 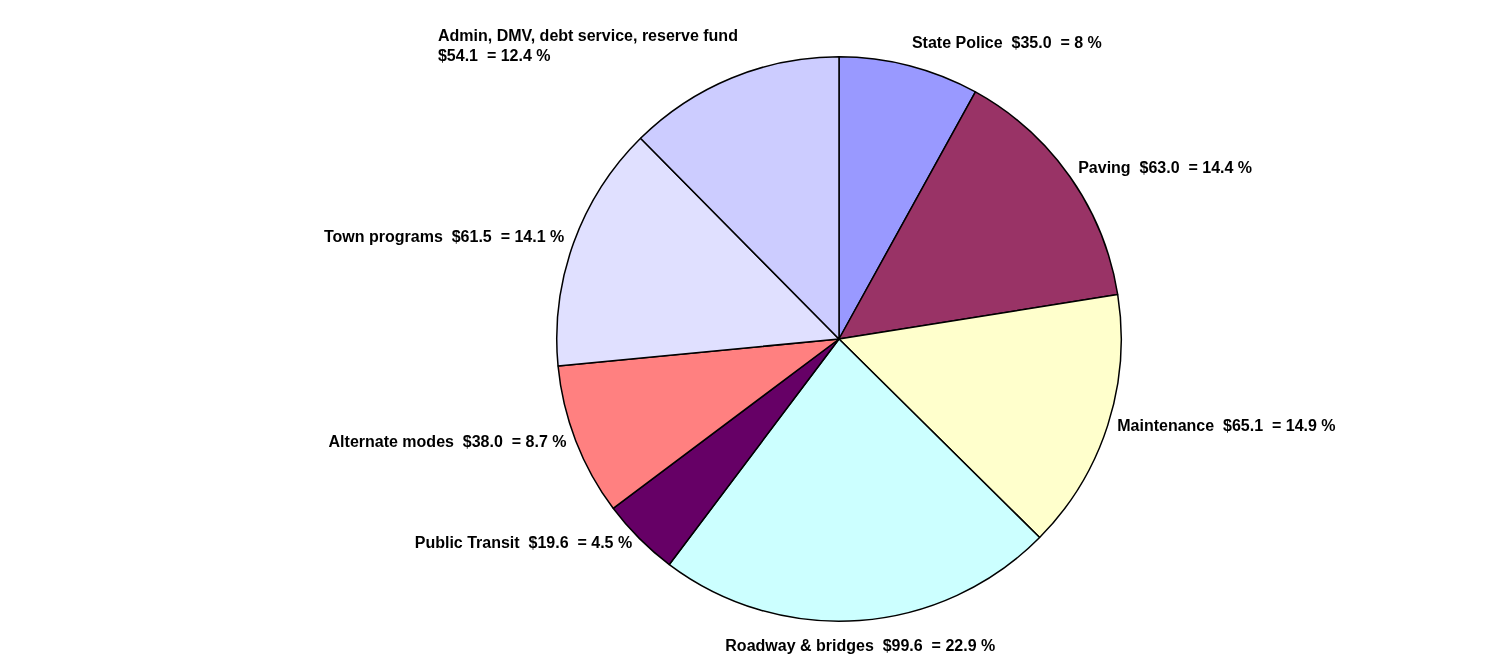 I want to click on slice-label: Admin, DMV, debt service, reserve fund, so click(x=587, y=36).